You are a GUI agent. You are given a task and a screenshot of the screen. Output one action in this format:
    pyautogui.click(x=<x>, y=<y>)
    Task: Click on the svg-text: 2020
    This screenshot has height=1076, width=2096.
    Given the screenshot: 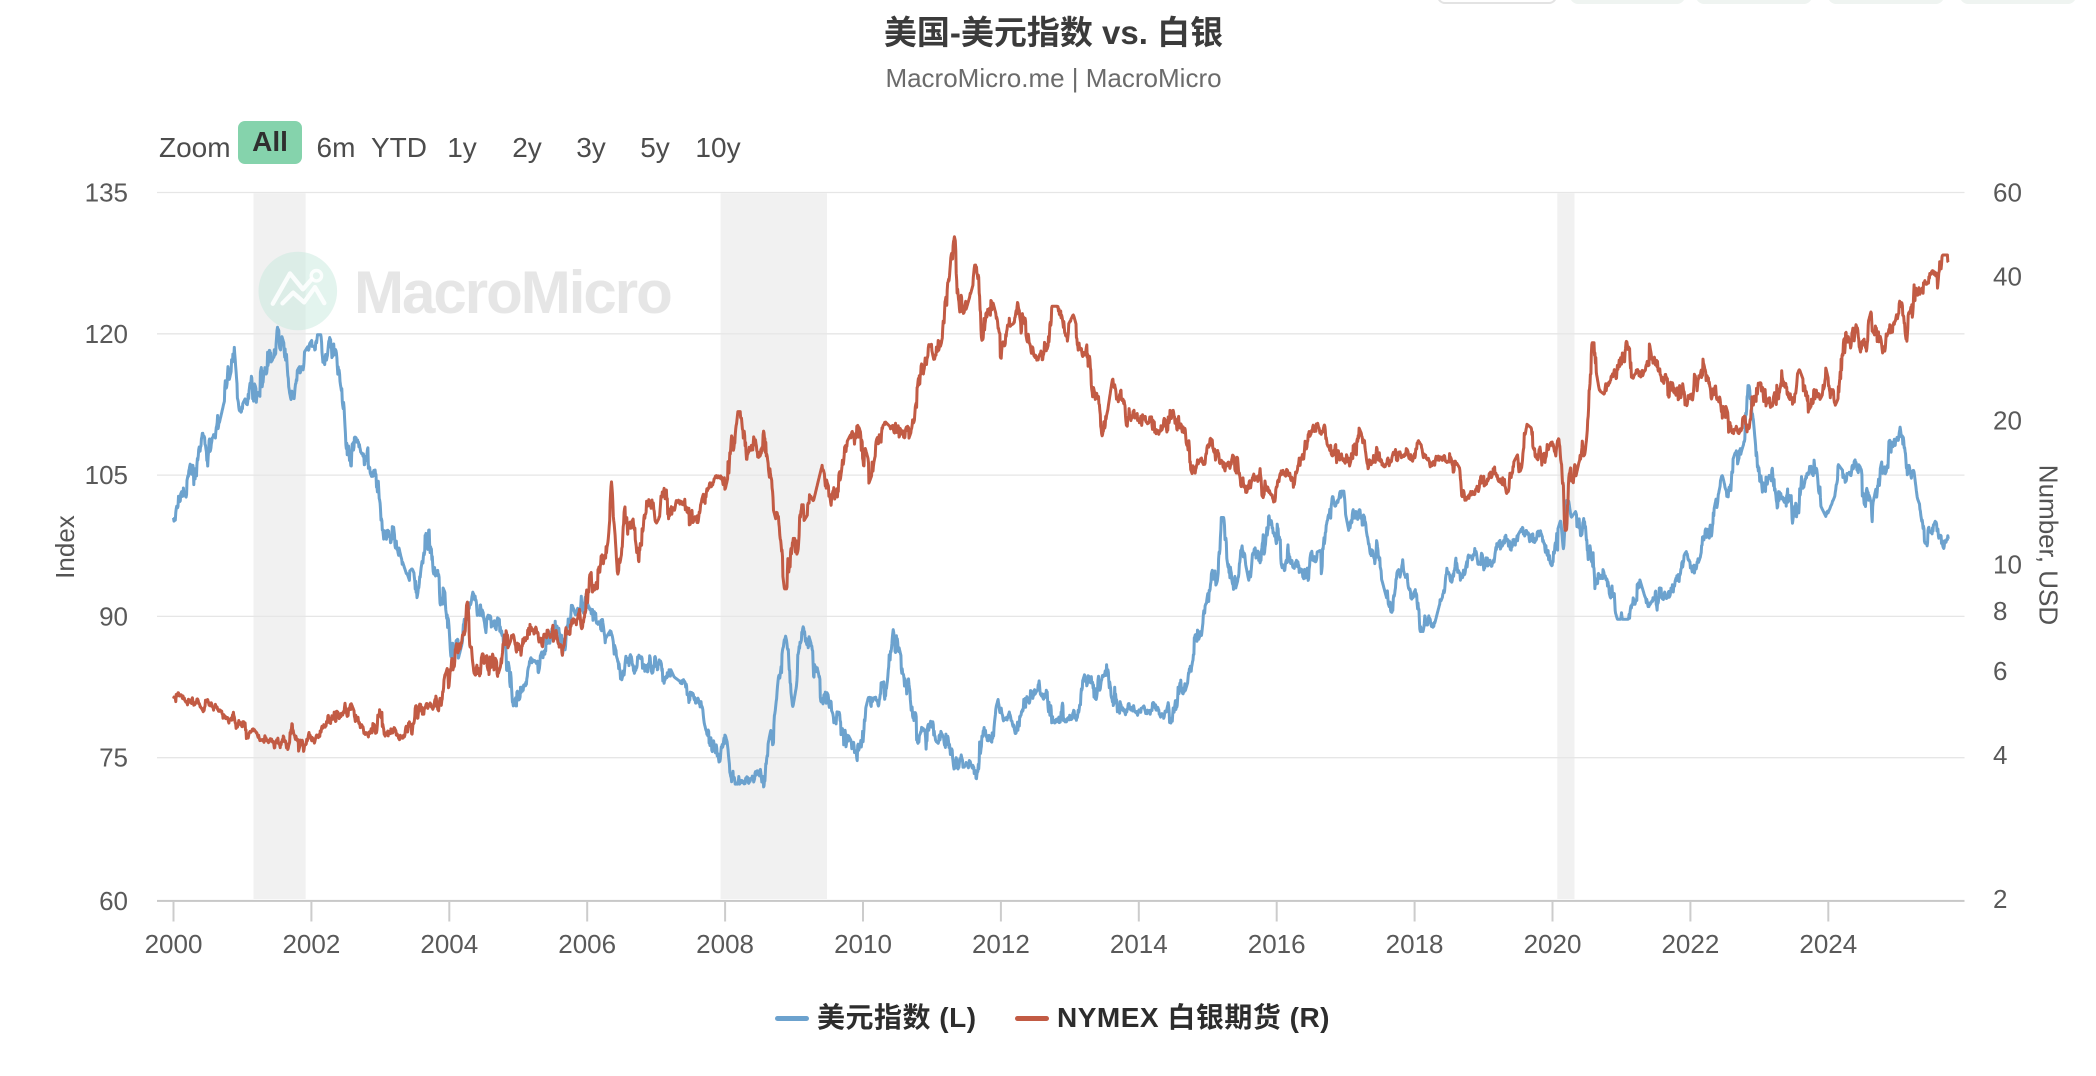 What is the action you would take?
    pyautogui.click(x=1553, y=944)
    